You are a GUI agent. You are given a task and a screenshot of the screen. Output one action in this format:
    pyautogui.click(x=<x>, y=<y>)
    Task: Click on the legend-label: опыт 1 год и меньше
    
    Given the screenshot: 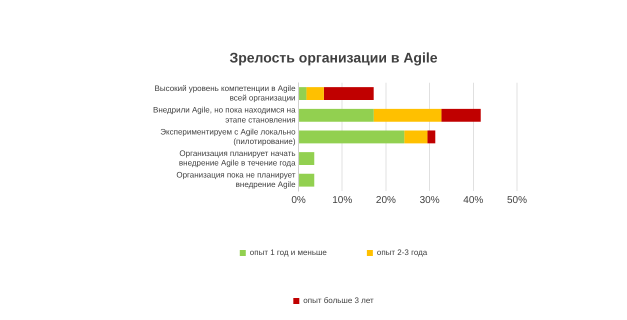 What is the action you would take?
    pyautogui.click(x=289, y=253)
    